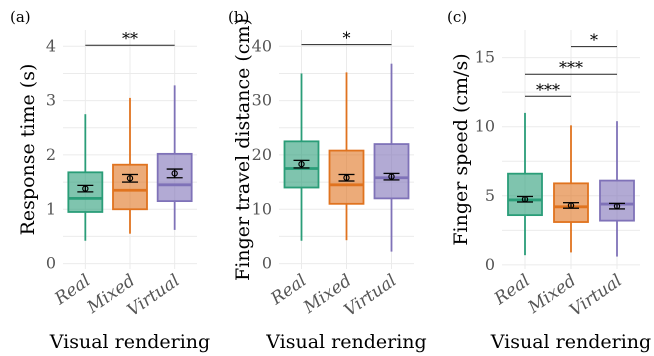  What do you see at coordinates (20, 17) in the screenshot?
I see `panel-label: (a)` at bounding box center [20, 17].